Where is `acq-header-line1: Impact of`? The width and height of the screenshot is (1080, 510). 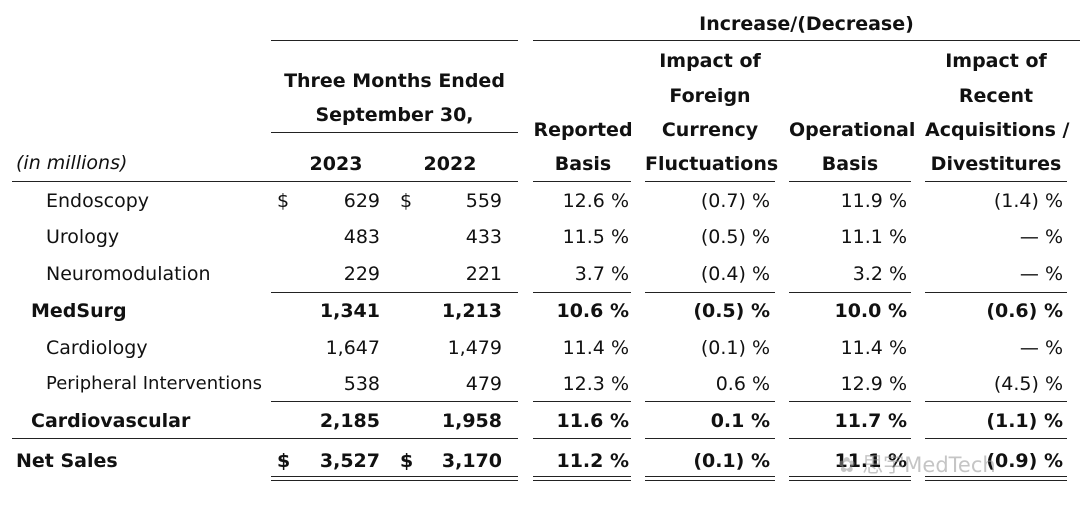
acq-header-line1: Impact of is located at coordinates (996, 61).